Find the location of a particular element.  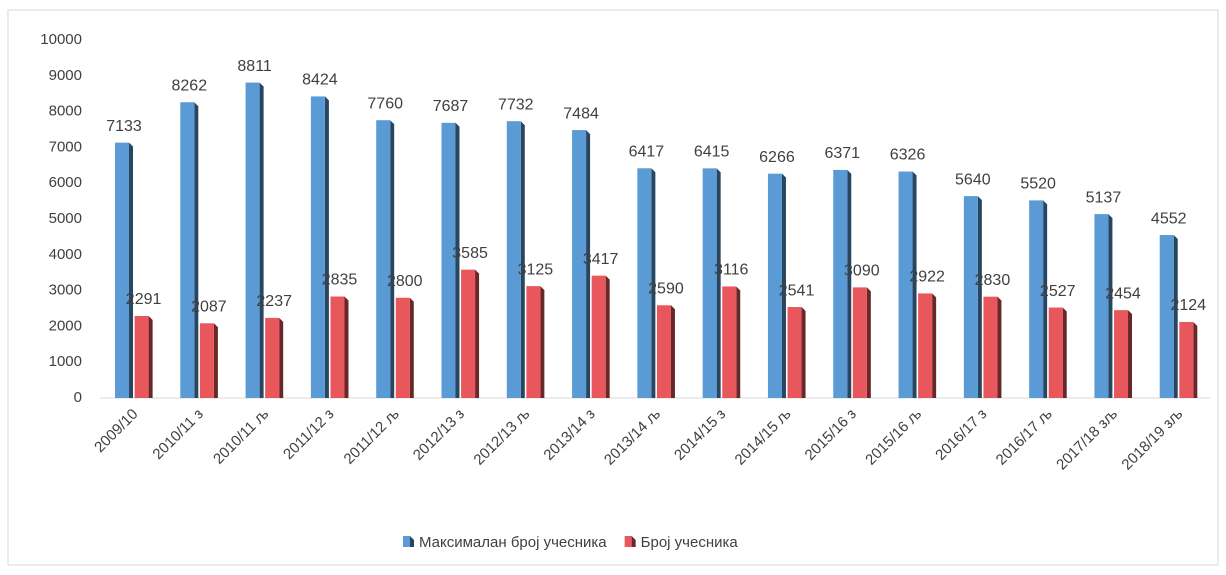

y-tick-label: 3000 is located at coordinates (65, 290).